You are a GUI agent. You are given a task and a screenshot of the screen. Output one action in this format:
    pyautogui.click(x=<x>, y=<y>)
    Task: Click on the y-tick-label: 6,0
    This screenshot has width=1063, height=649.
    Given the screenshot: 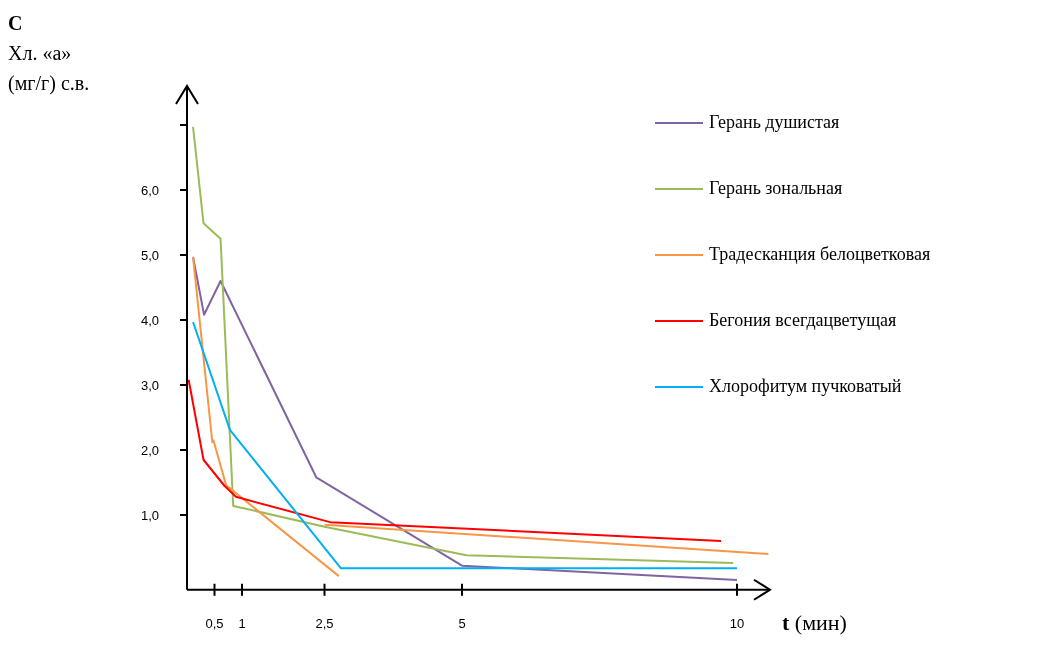 What is the action you would take?
    pyautogui.click(x=150, y=190)
    